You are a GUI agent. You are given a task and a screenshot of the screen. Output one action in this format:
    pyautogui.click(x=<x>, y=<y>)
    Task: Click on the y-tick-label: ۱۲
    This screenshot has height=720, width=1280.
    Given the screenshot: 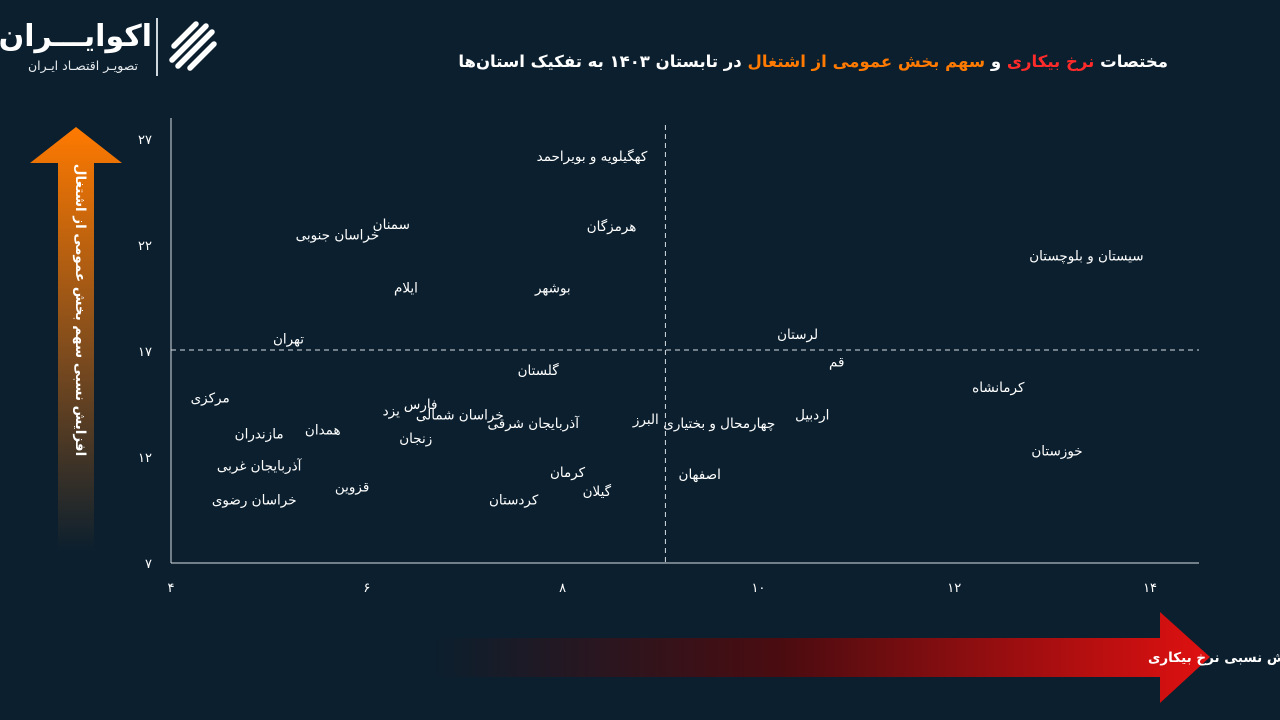 What is the action you would take?
    pyautogui.click(x=145, y=458)
    